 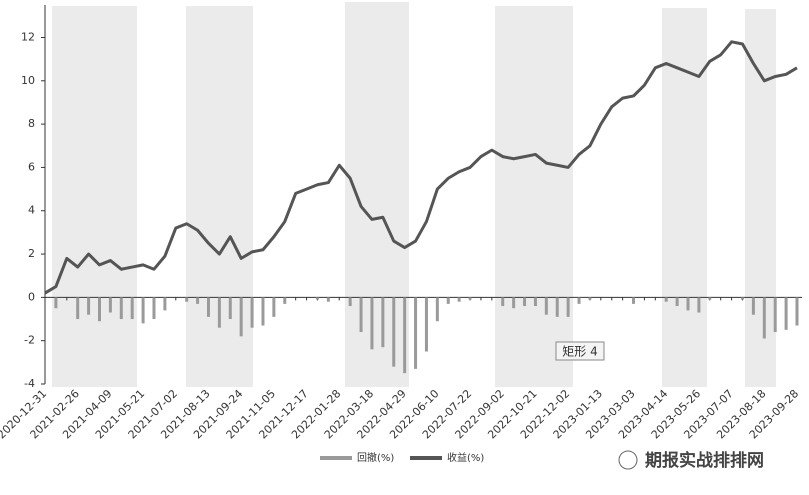 I want to click on legend-label: 回撤(%), so click(x=375, y=457).